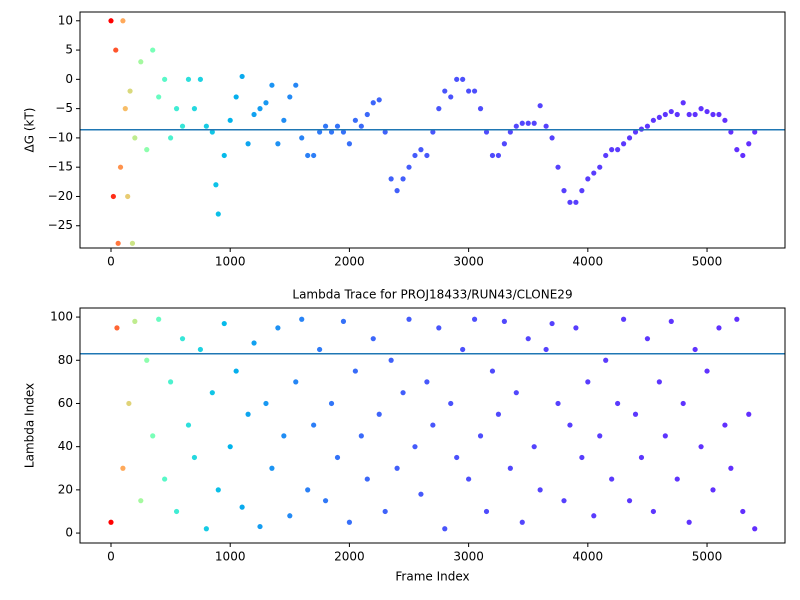 This screenshot has height=600, width=800. I want to click on x-tick-label: 4000, so click(588, 557).